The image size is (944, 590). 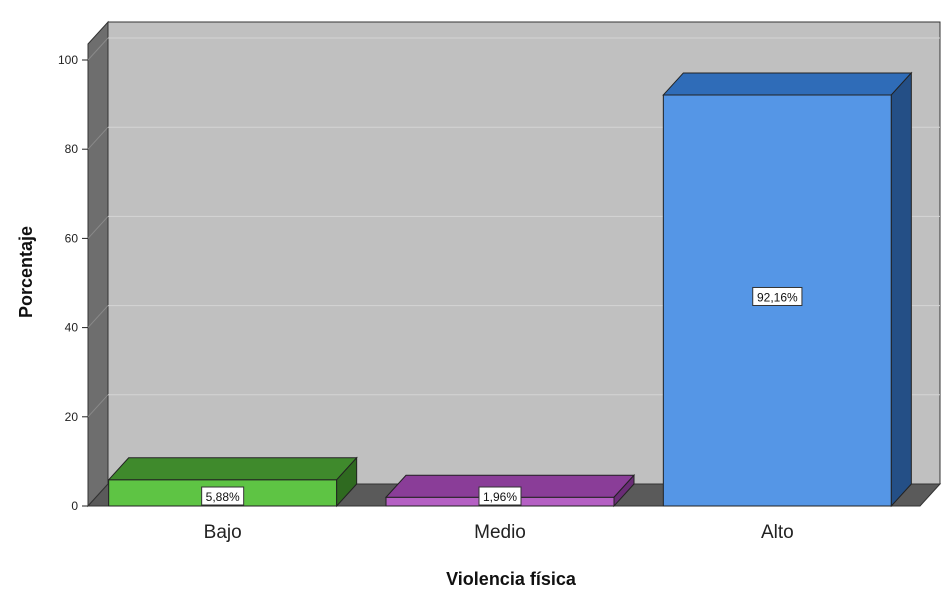 I want to click on data-label: 1,96%, so click(x=500, y=496).